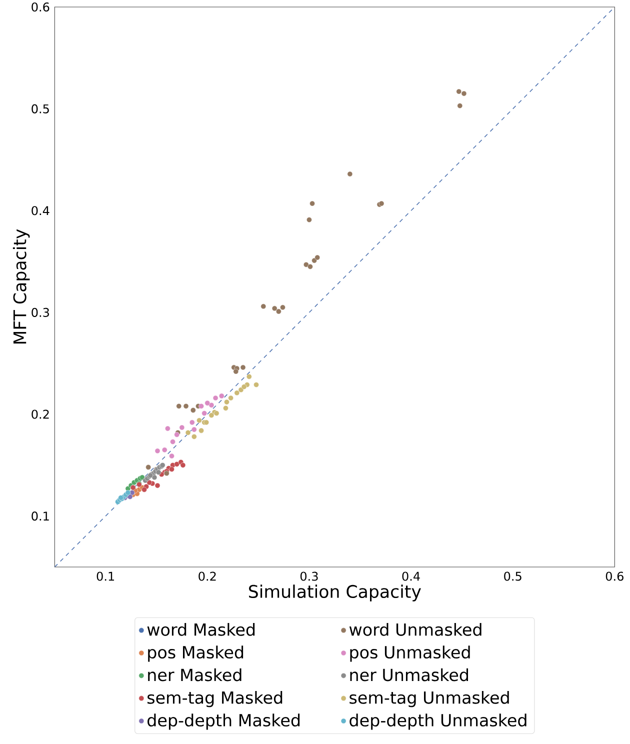 This screenshot has width=630, height=744. I want to click on legend-label: word Masked, so click(201, 629).